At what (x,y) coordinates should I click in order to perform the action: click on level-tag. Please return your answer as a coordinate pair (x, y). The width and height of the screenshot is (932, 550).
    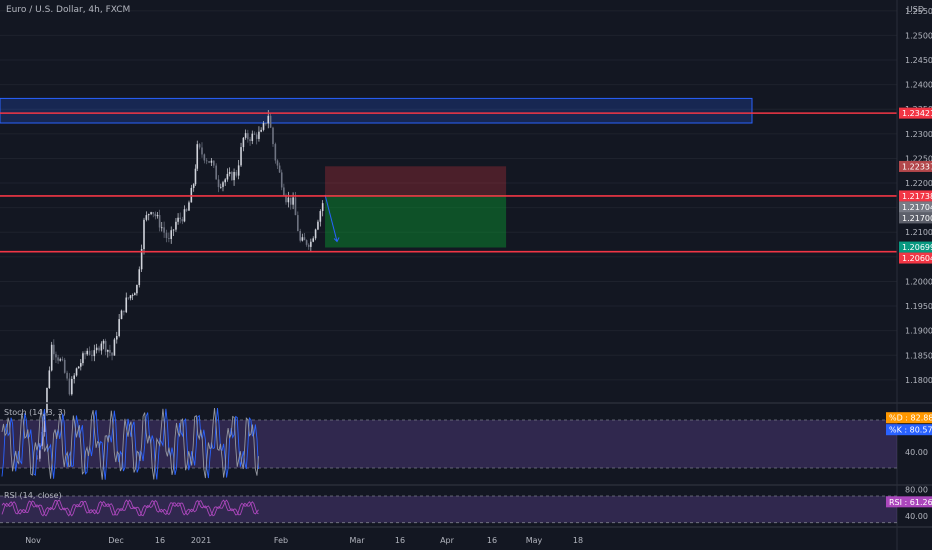
    Looking at the image, I should click on (915, 113).